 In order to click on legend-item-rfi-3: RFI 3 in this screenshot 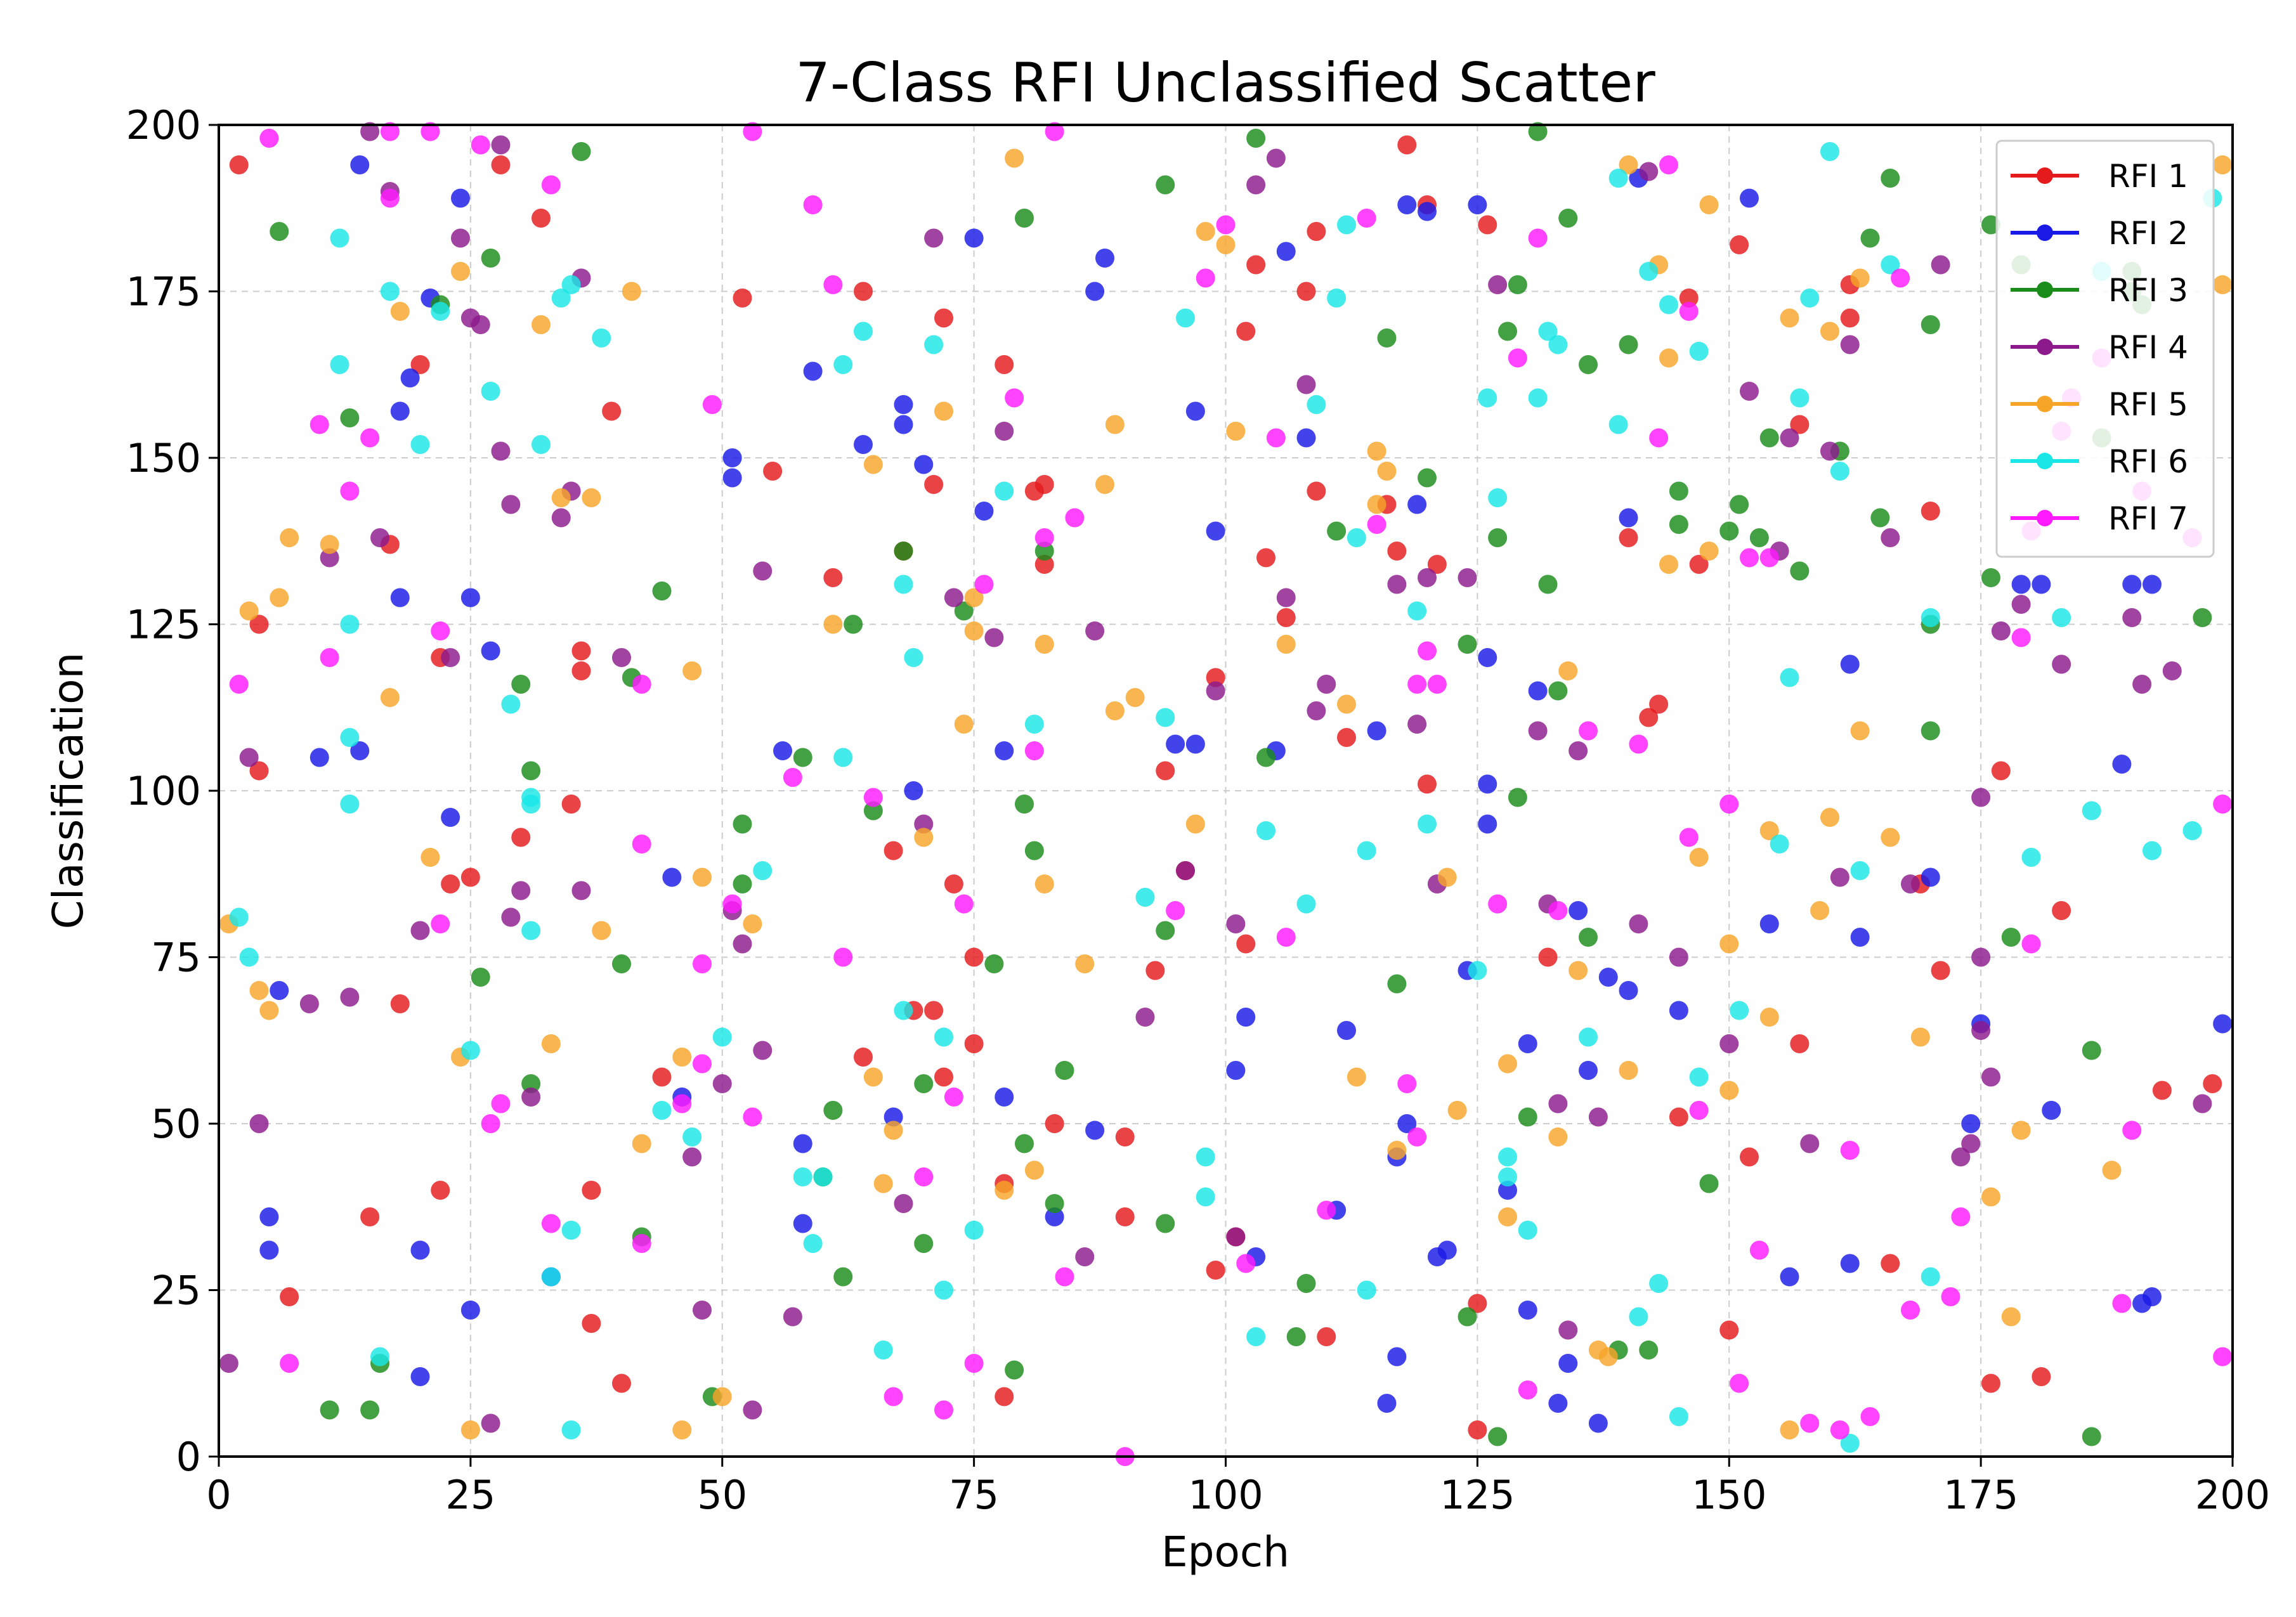, I will do `click(2099, 290)`.